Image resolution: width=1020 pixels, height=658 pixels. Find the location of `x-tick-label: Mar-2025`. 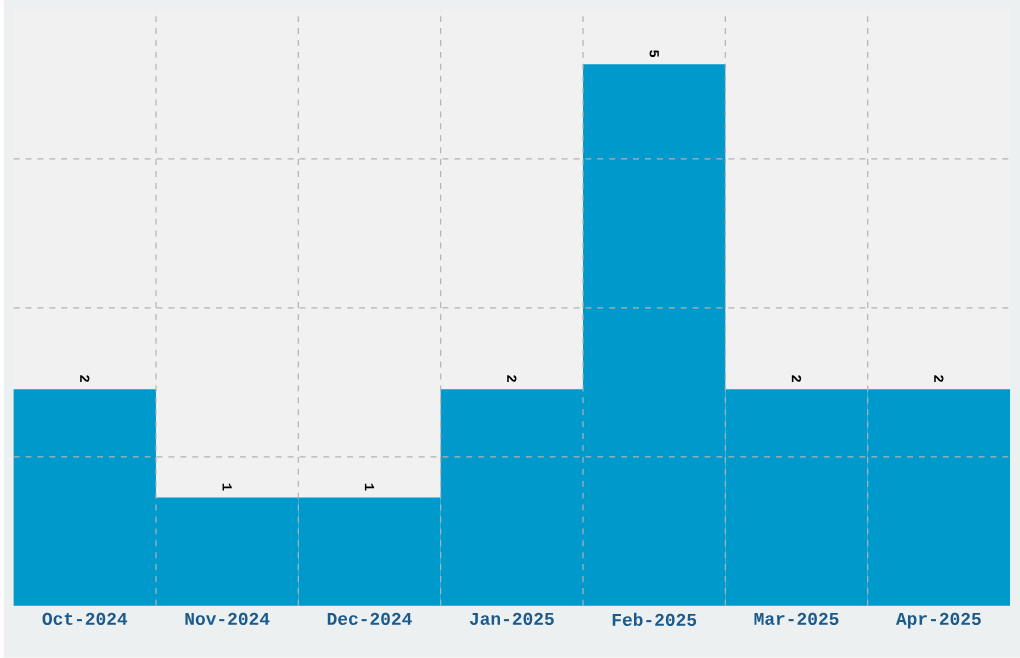

x-tick-label: Mar-2025 is located at coordinates (796, 619).